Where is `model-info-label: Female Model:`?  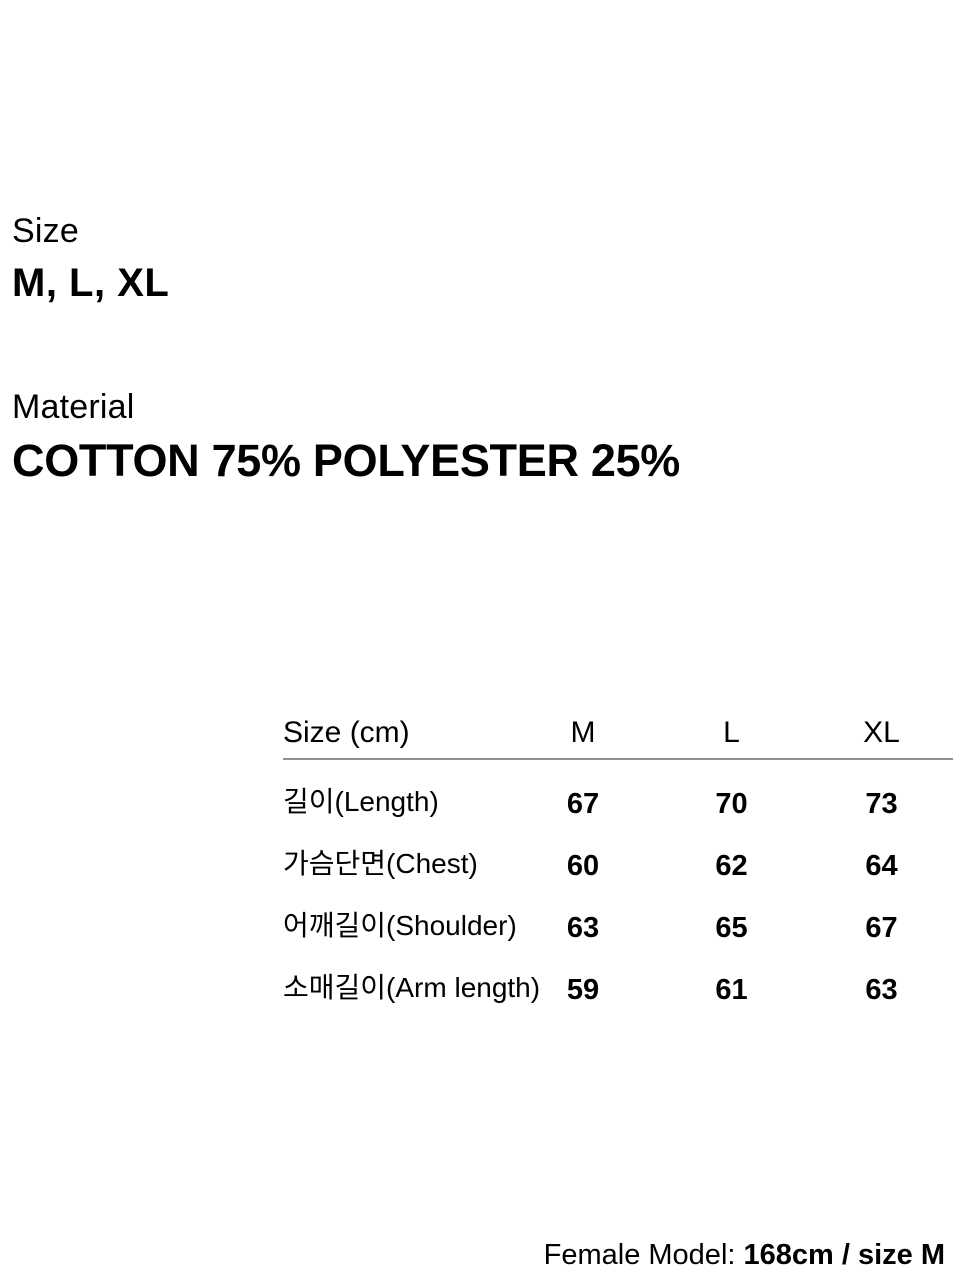 model-info-label: Female Model: is located at coordinates (643, 1255).